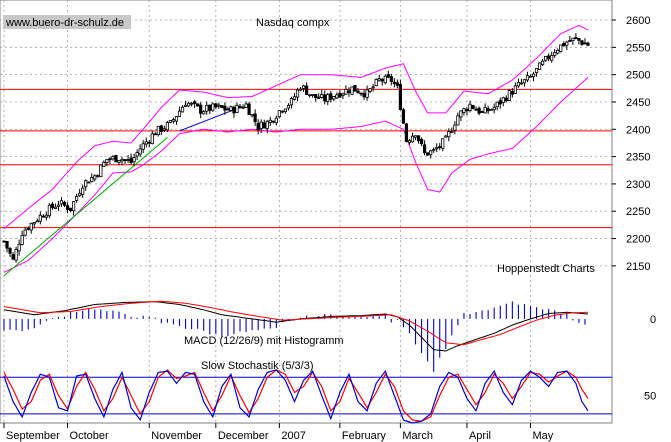 This screenshot has height=442, width=671. I want to click on y-tick-label: 2550, so click(638, 48).